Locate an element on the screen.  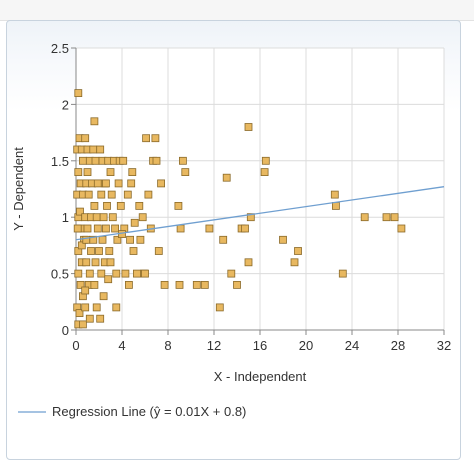
y-tick-label: 0 is located at coordinates (65, 330).